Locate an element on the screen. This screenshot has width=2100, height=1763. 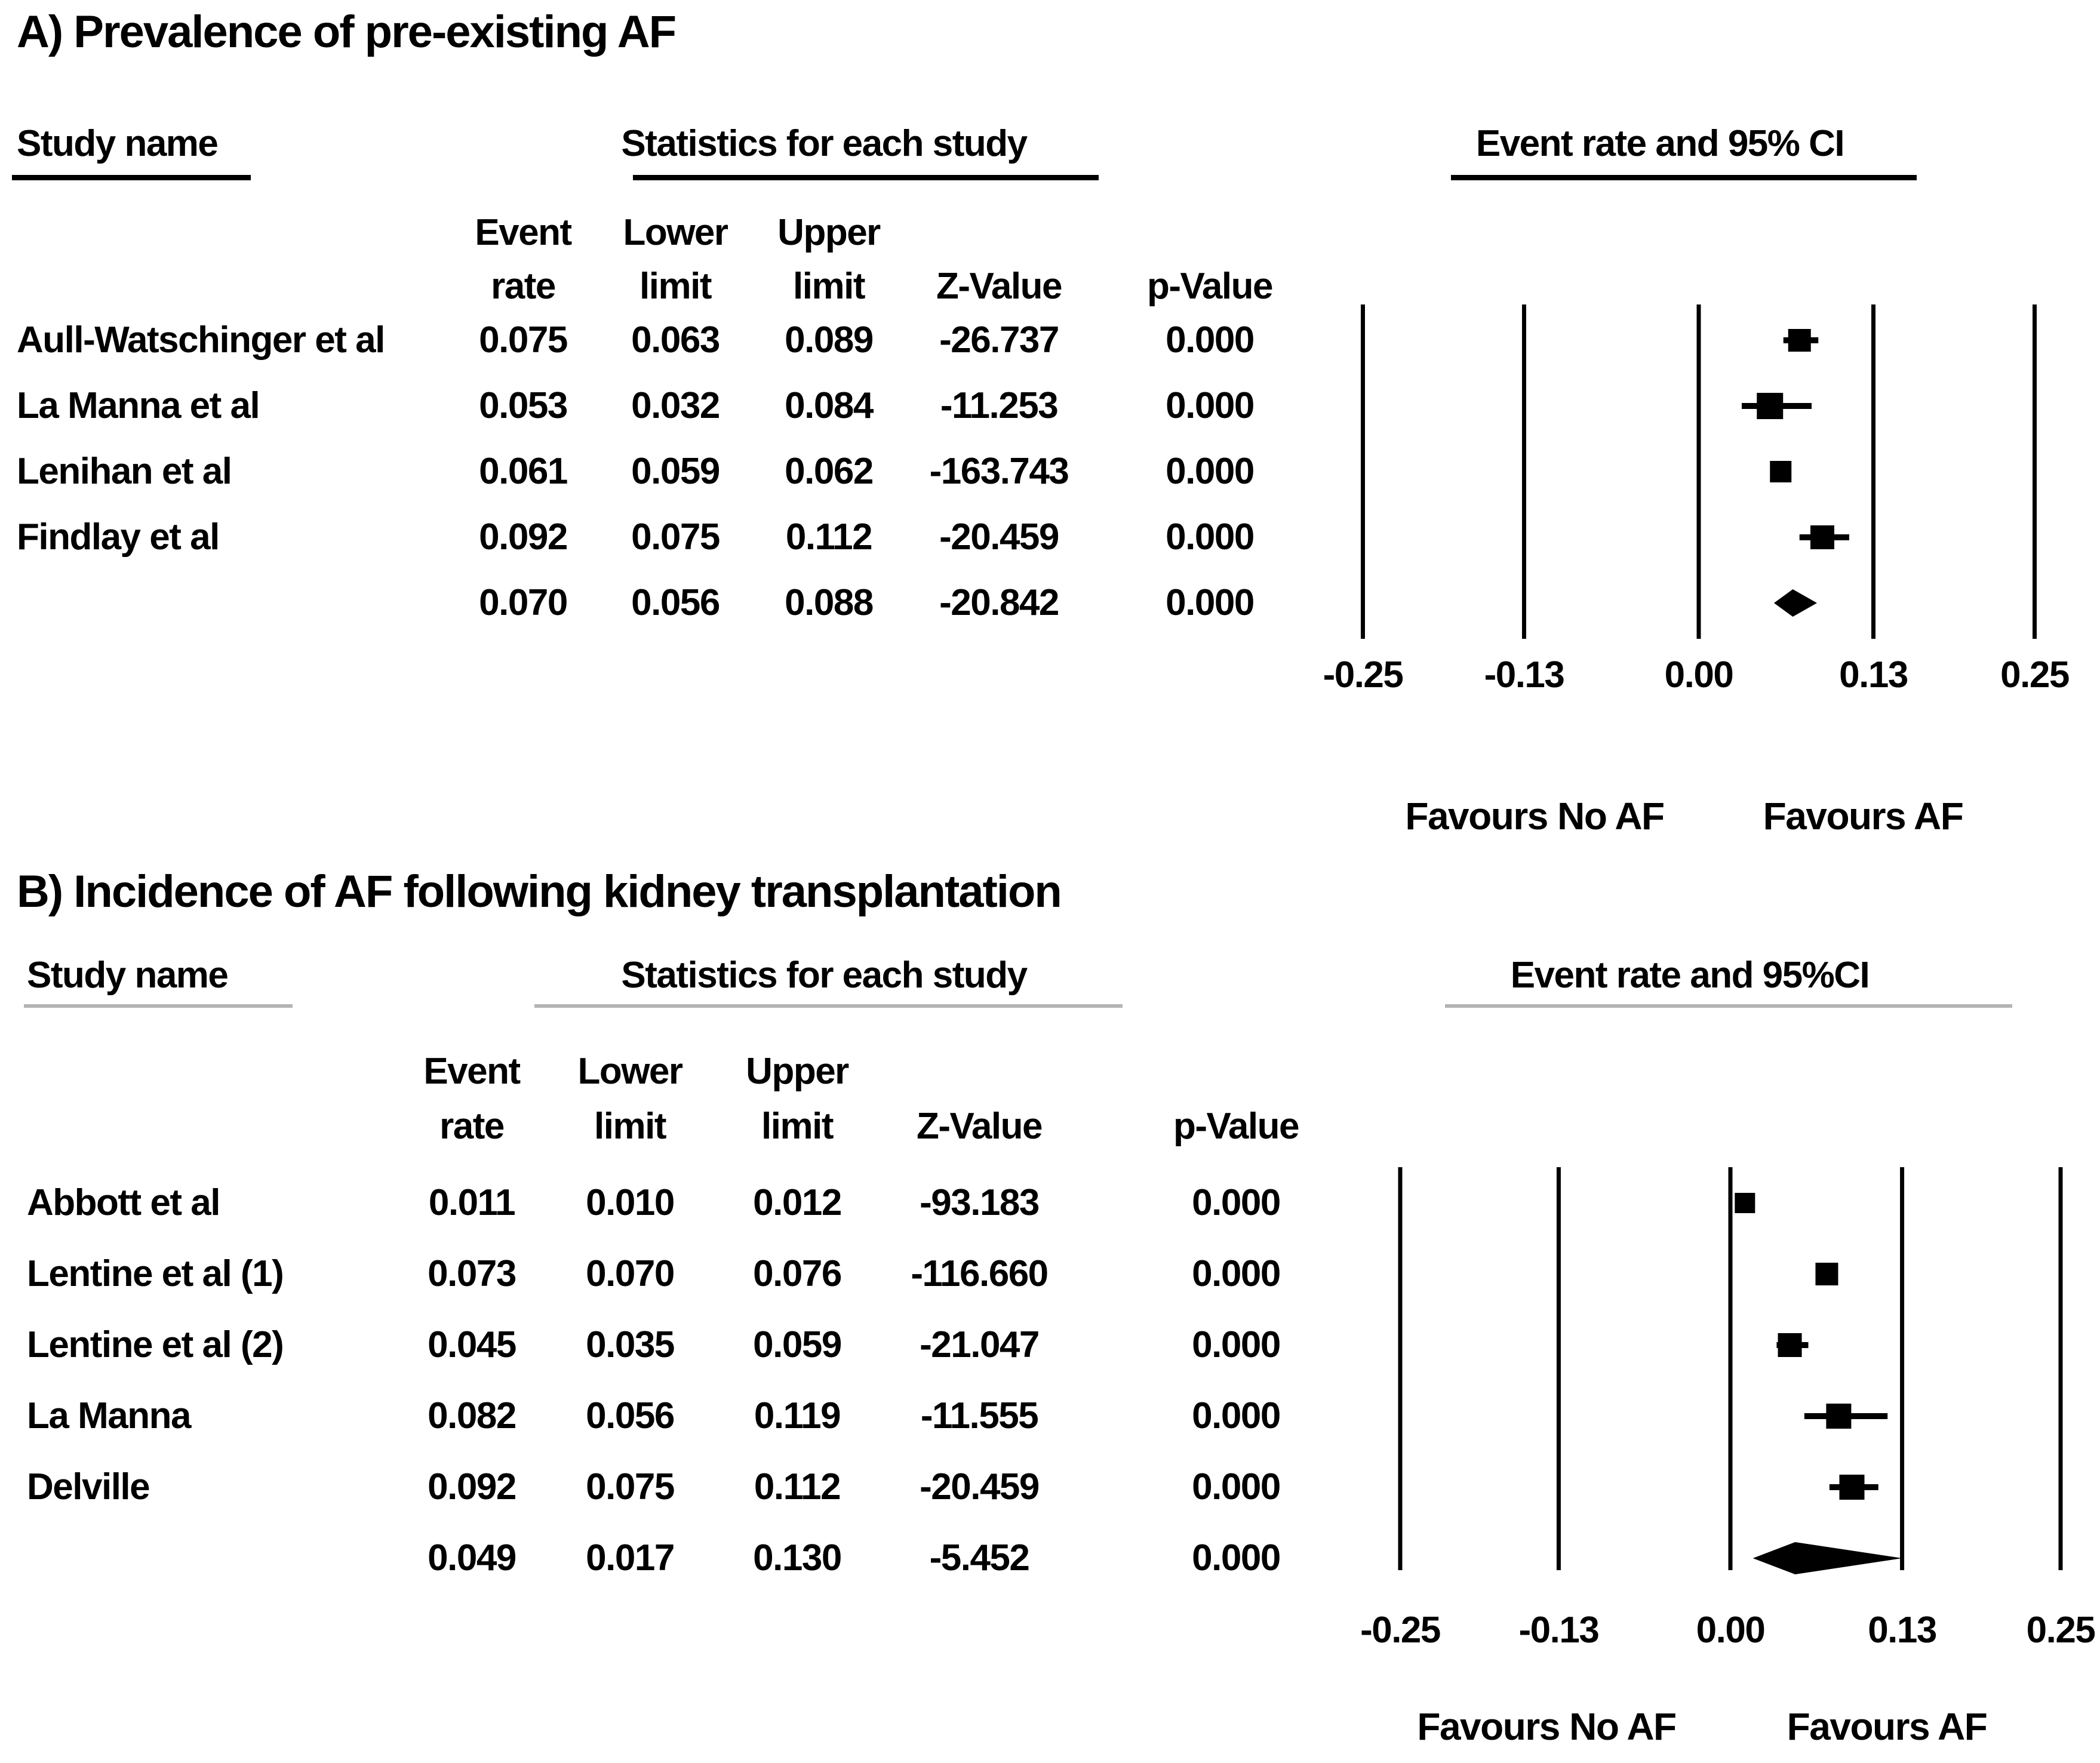
z-value-cell: -116.660 is located at coordinates (980, 1274).